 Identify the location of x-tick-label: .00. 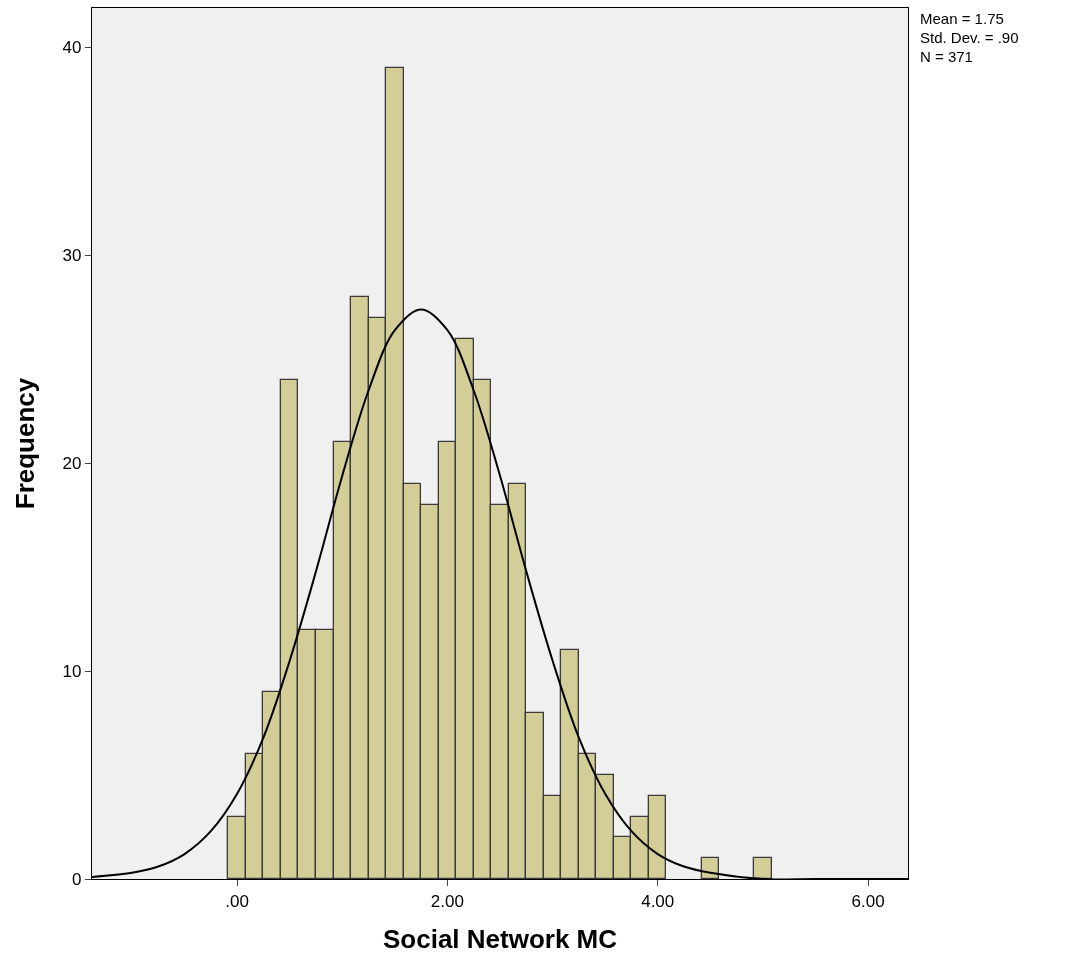
(237, 901).